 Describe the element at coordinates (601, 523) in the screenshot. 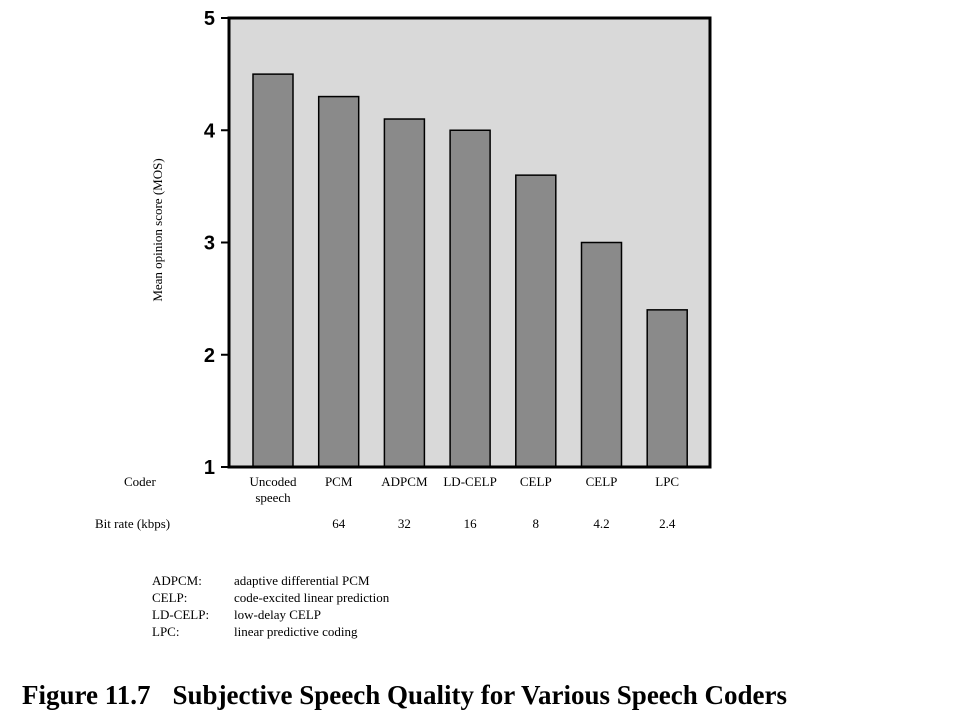

I see `bitrate-label: 4.2` at that location.